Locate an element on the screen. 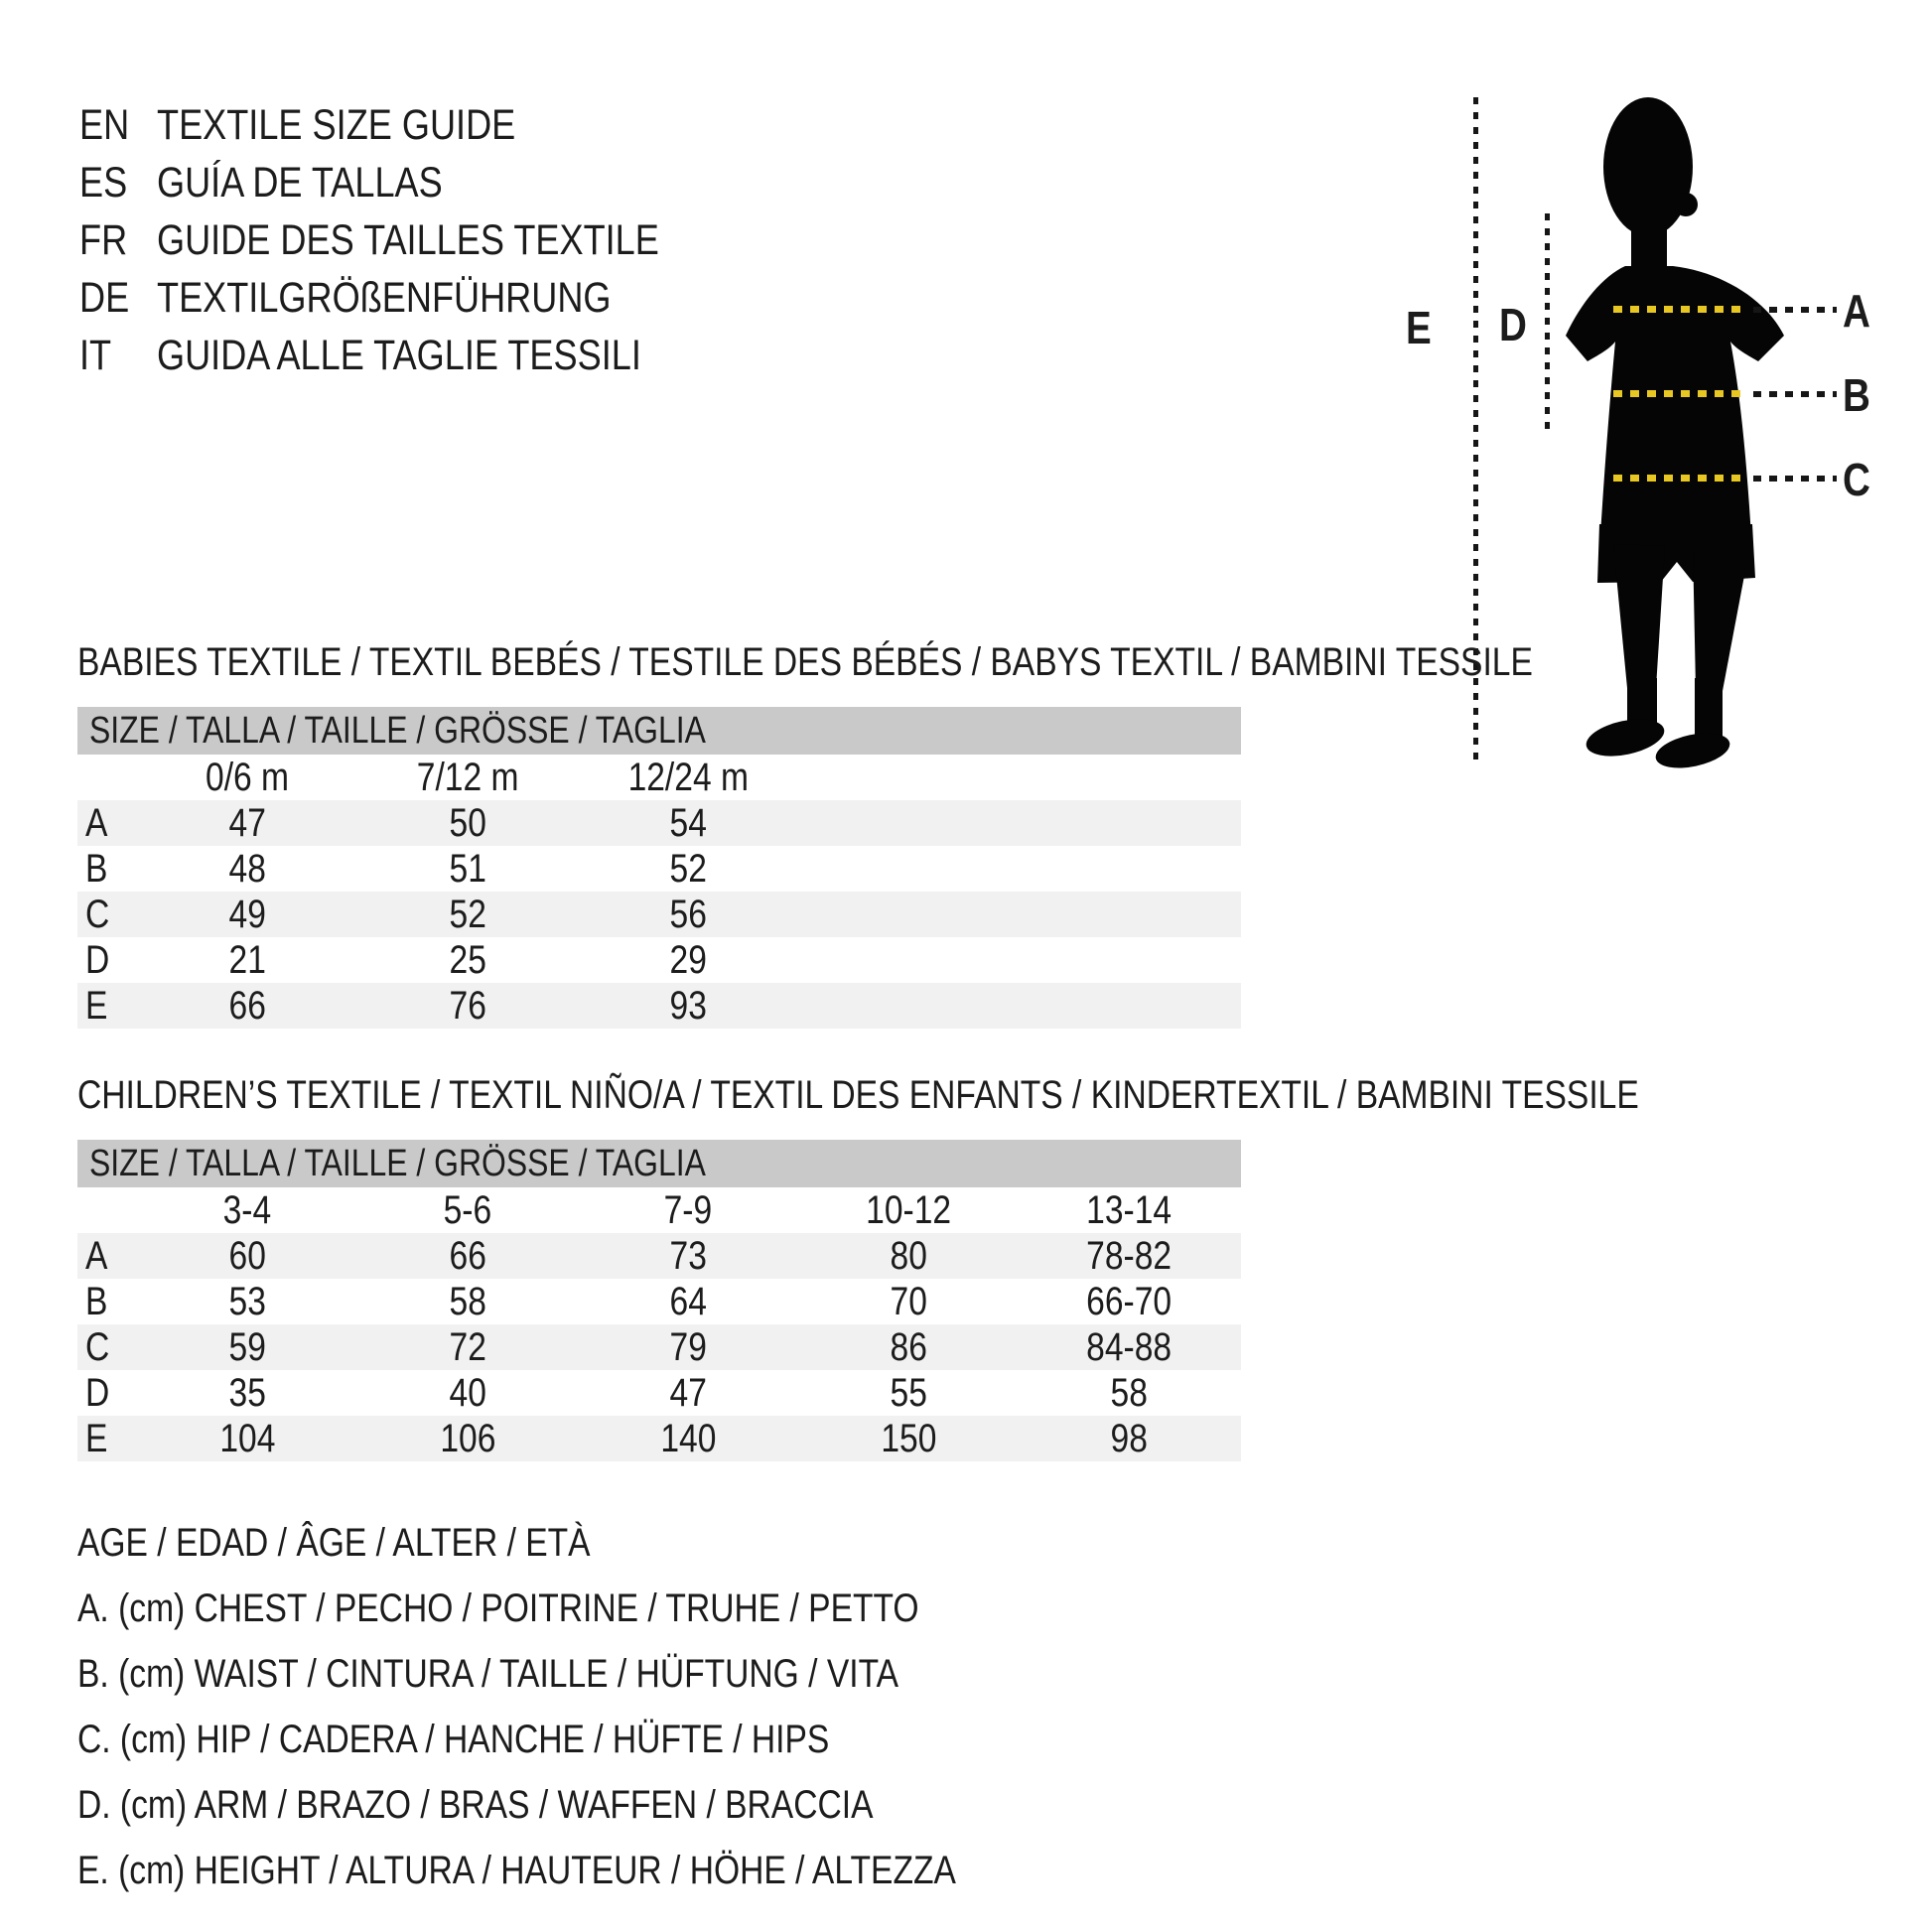 The width and height of the screenshot is (1932, 1932). size-value: 60 is located at coordinates (247, 1256).